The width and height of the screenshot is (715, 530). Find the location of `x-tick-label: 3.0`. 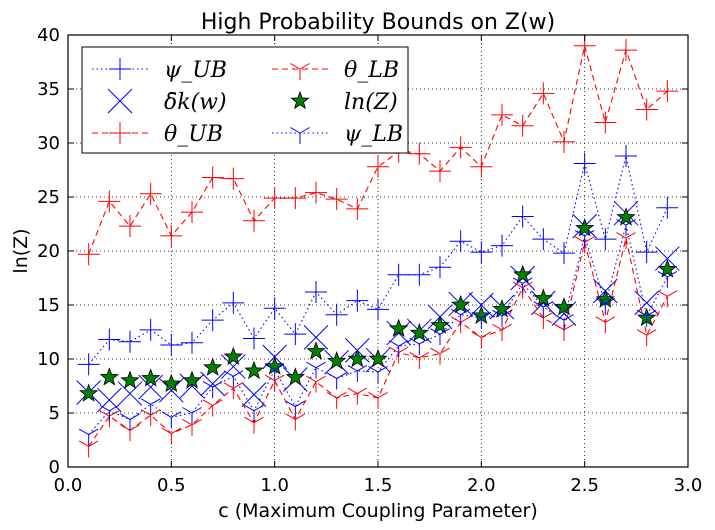

x-tick-label: 3.0 is located at coordinates (688, 485).